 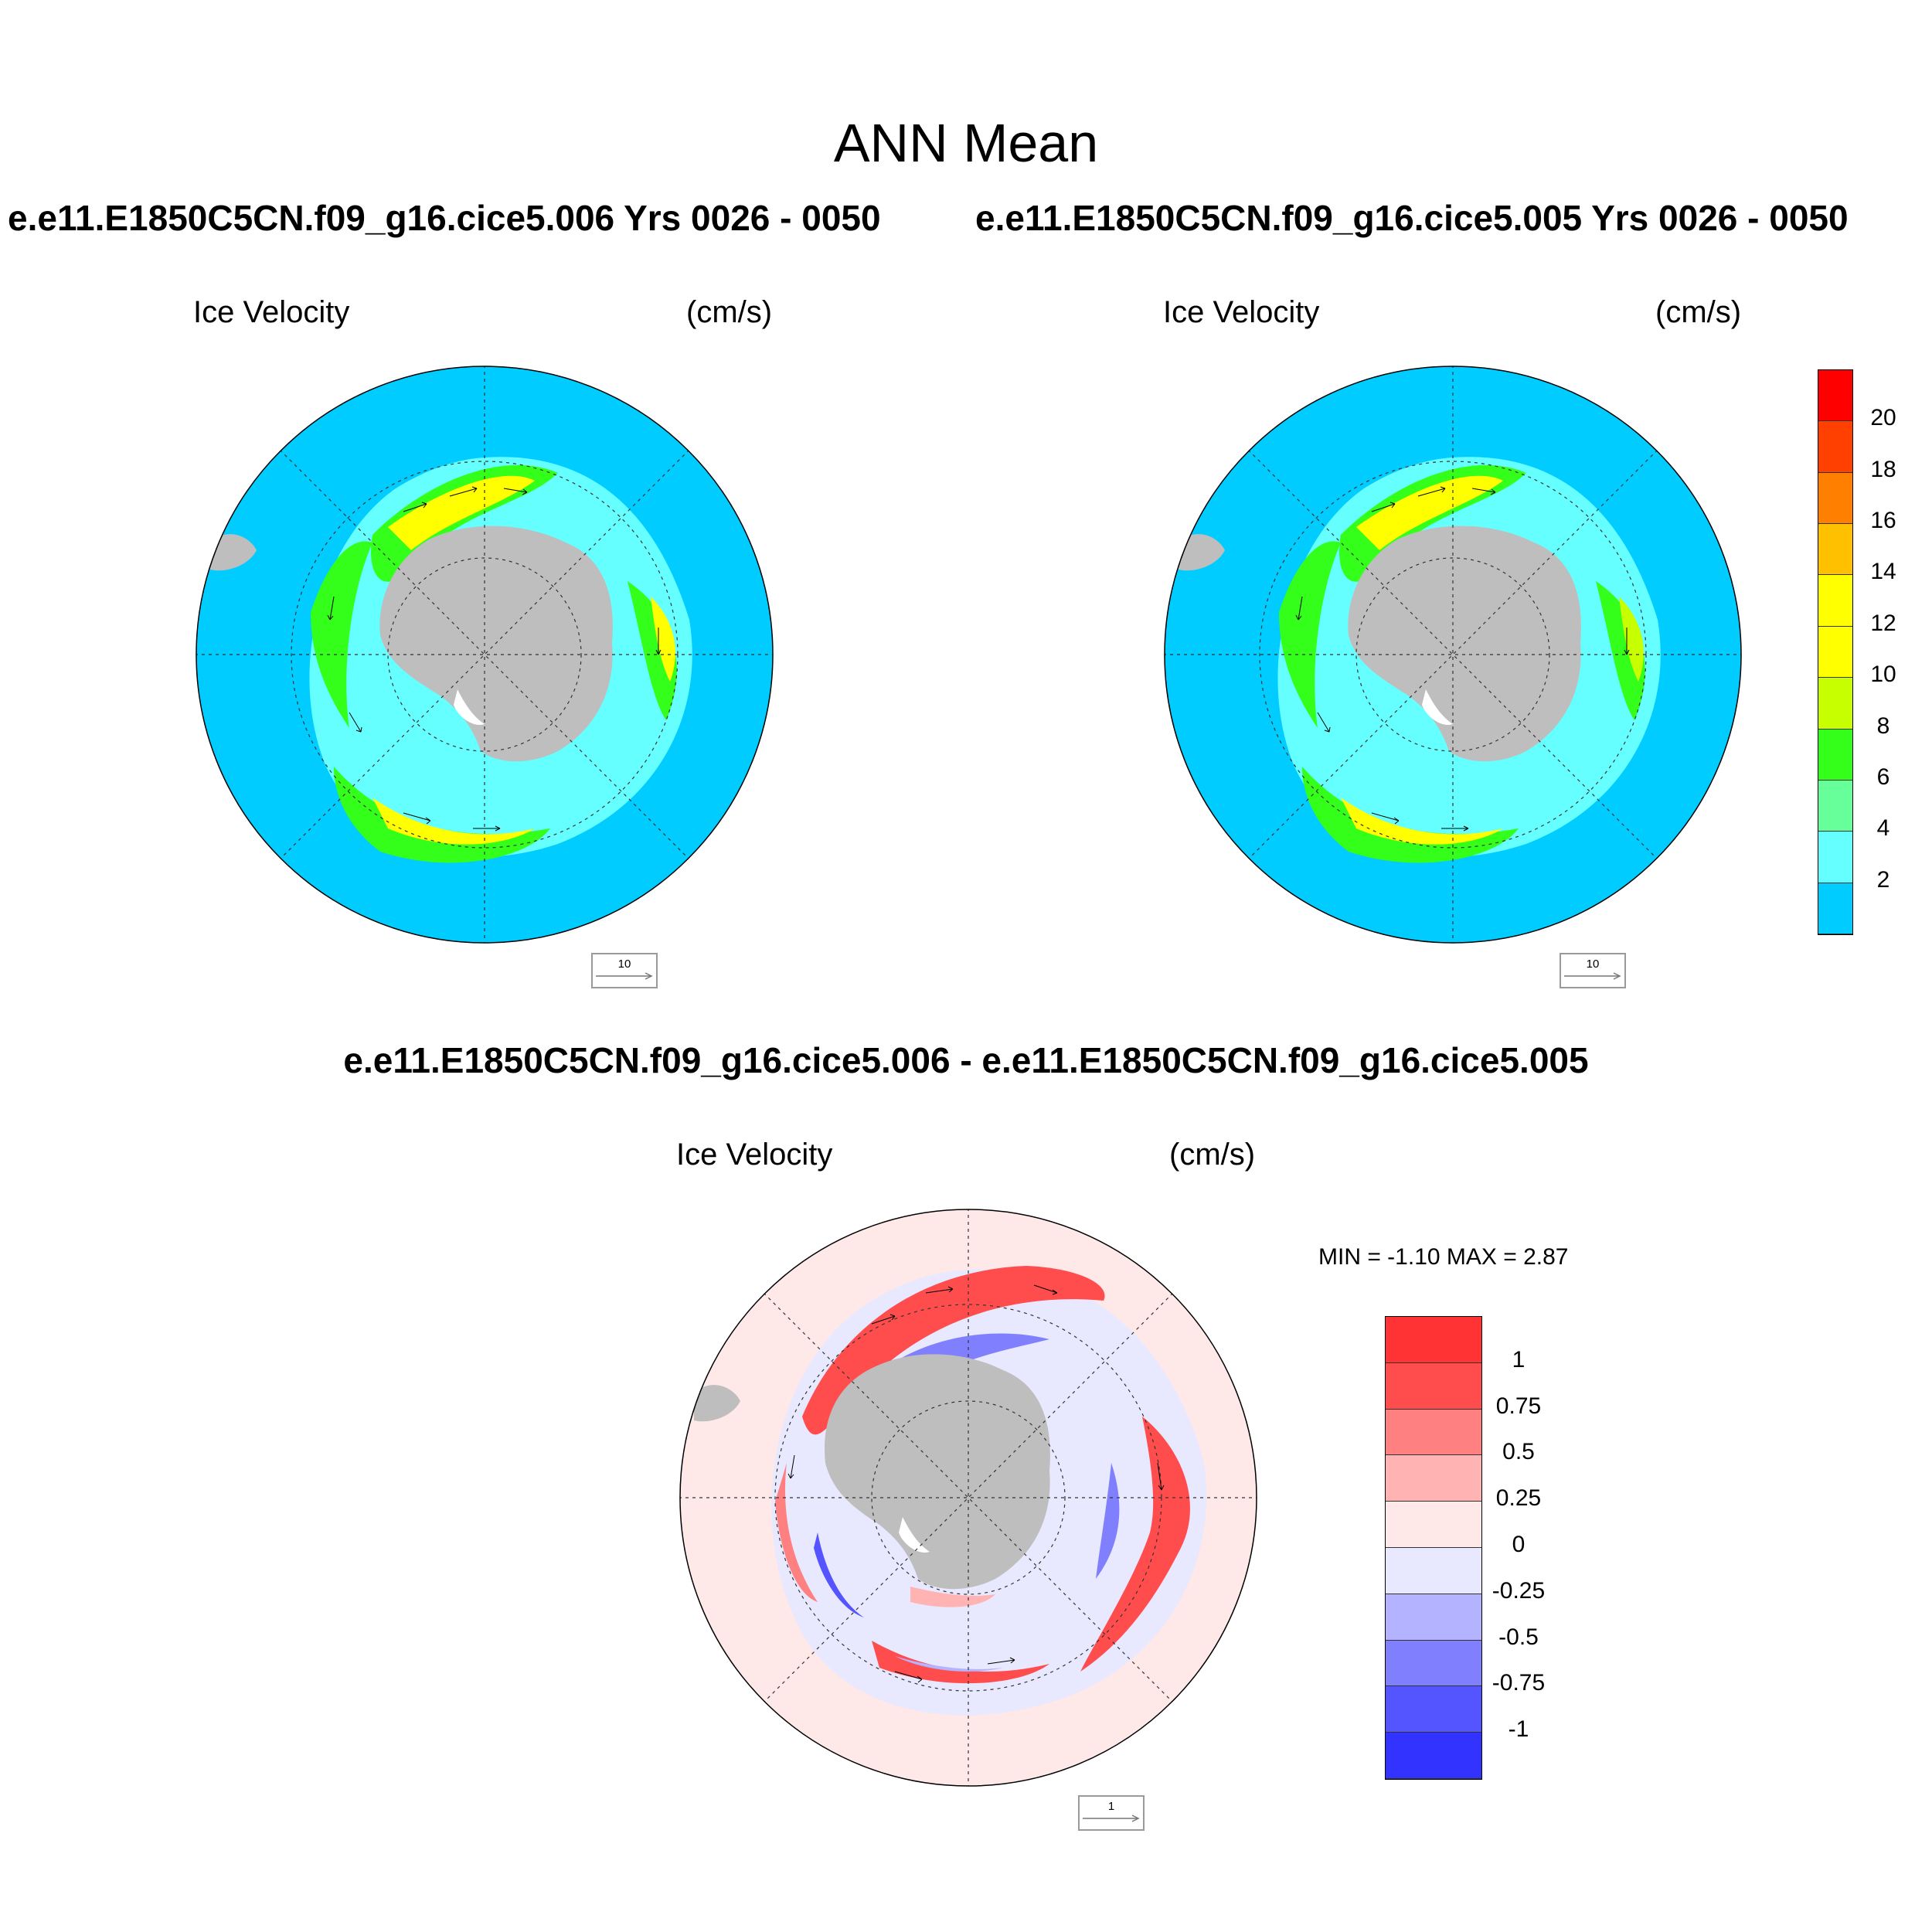 I want to click on panel-2-variable: Ice Velocity, so click(x=1241, y=312).